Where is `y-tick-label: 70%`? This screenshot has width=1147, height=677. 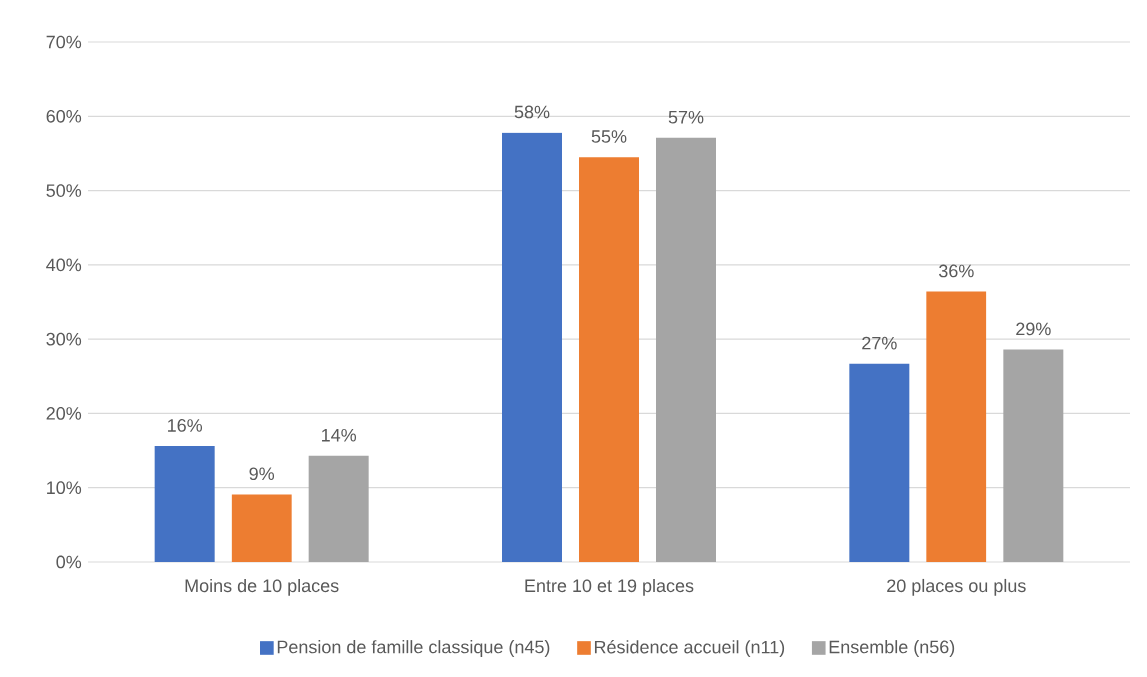
y-tick-label: 70% is located at coordinates (64, 42).